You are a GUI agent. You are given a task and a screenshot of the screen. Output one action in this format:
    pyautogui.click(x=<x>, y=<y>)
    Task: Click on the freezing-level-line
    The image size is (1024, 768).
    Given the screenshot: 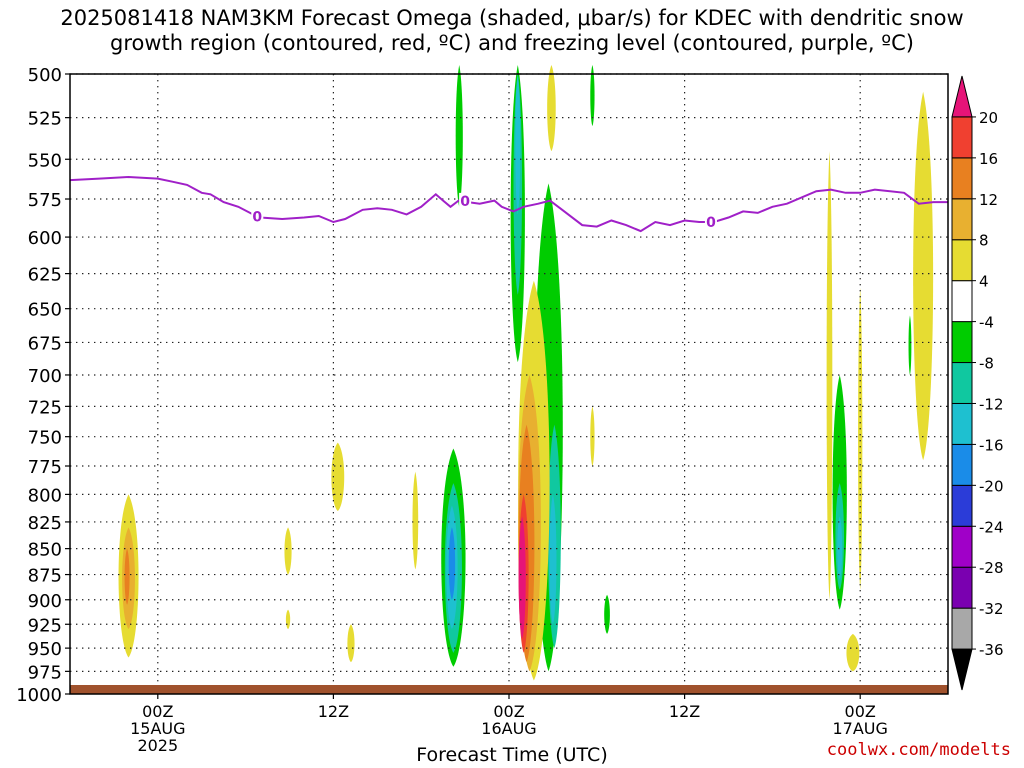 What is the action you would take?
    pyautogui.click(x=508, y=204)
    